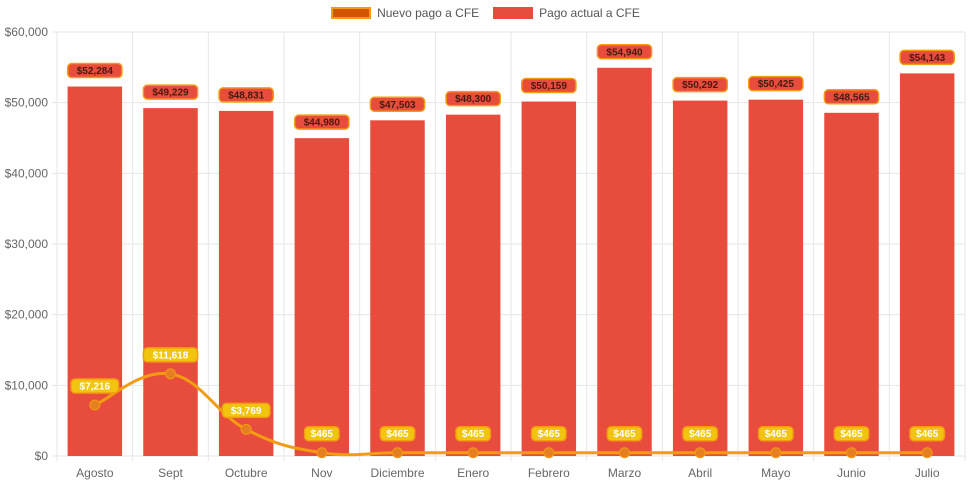 The width and height of the screenshot is (971, 490). I want to click on x-tick-label: Mayo, so click(776, 473).